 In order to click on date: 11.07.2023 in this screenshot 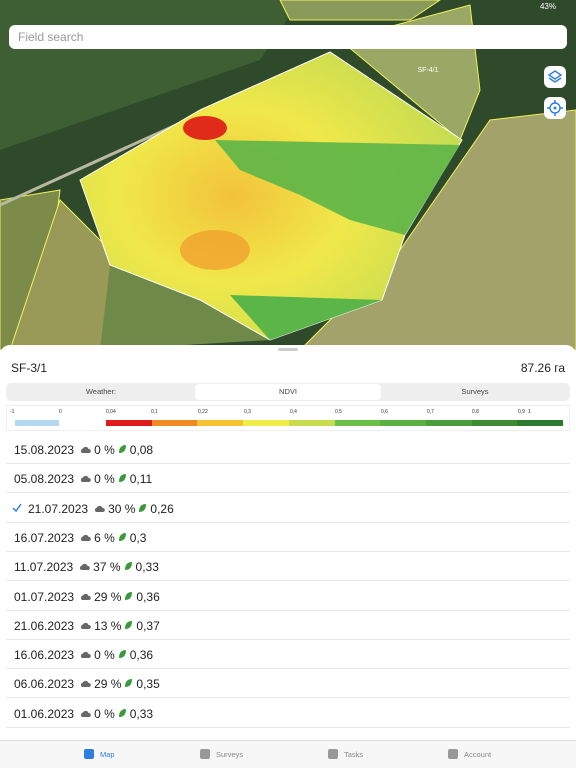, I will do `click(44, 567)`.